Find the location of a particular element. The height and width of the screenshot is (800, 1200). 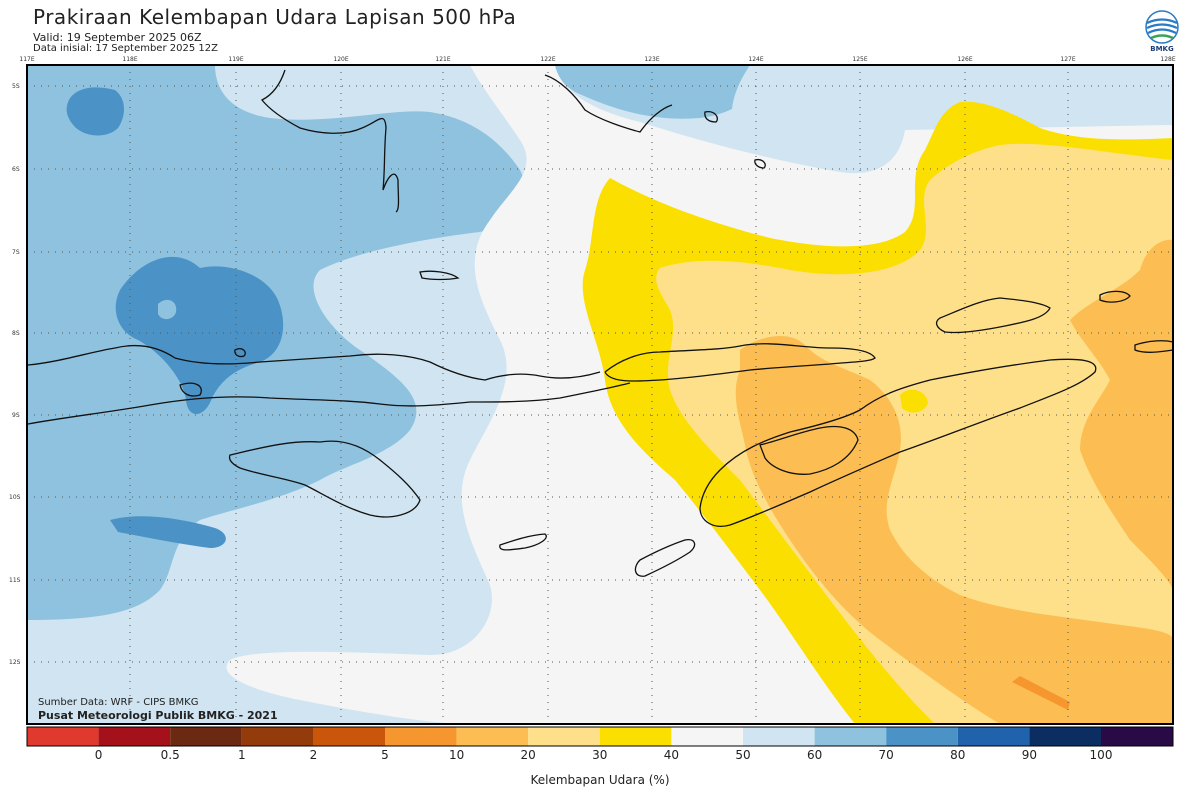

lon-label: 117E is located at coordinates (26, 59).